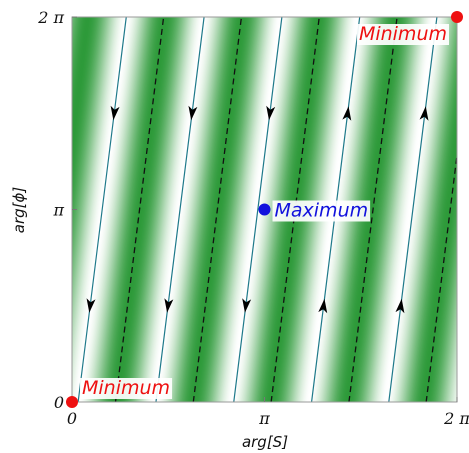 The height and width of the screenshot is (453, 469). Describe the element at coordinates (456, 418) in the screenshot. I see `x-tick-label: 2 π` at that location.